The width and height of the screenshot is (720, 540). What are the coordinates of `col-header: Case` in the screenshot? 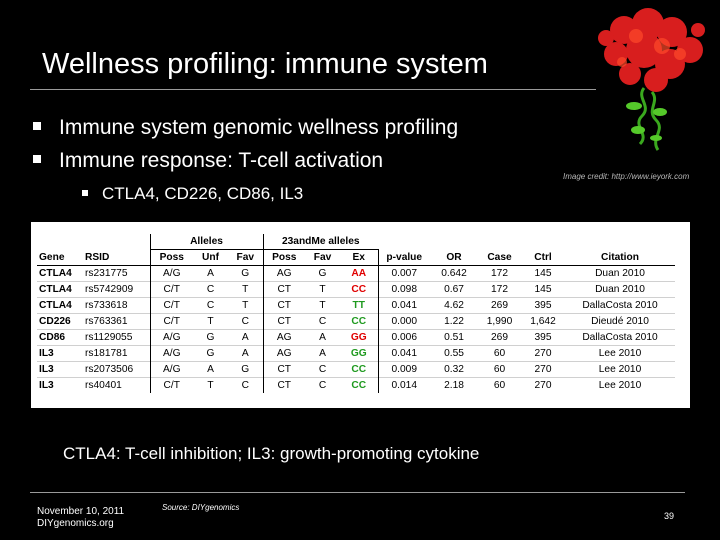 It's located at (499, 257).